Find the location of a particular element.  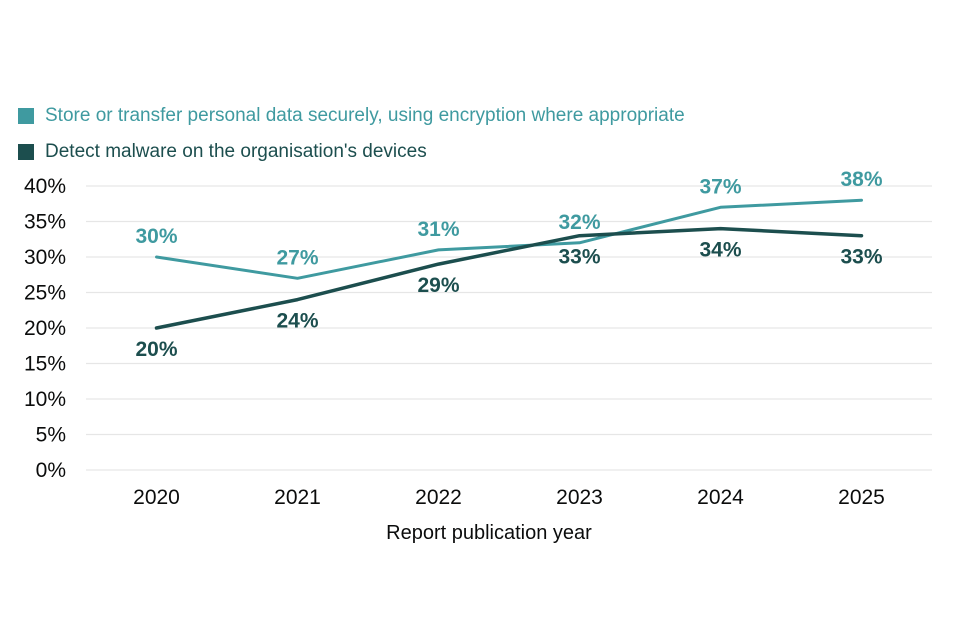

data-label: 37% is located at coordinates (720, 186).